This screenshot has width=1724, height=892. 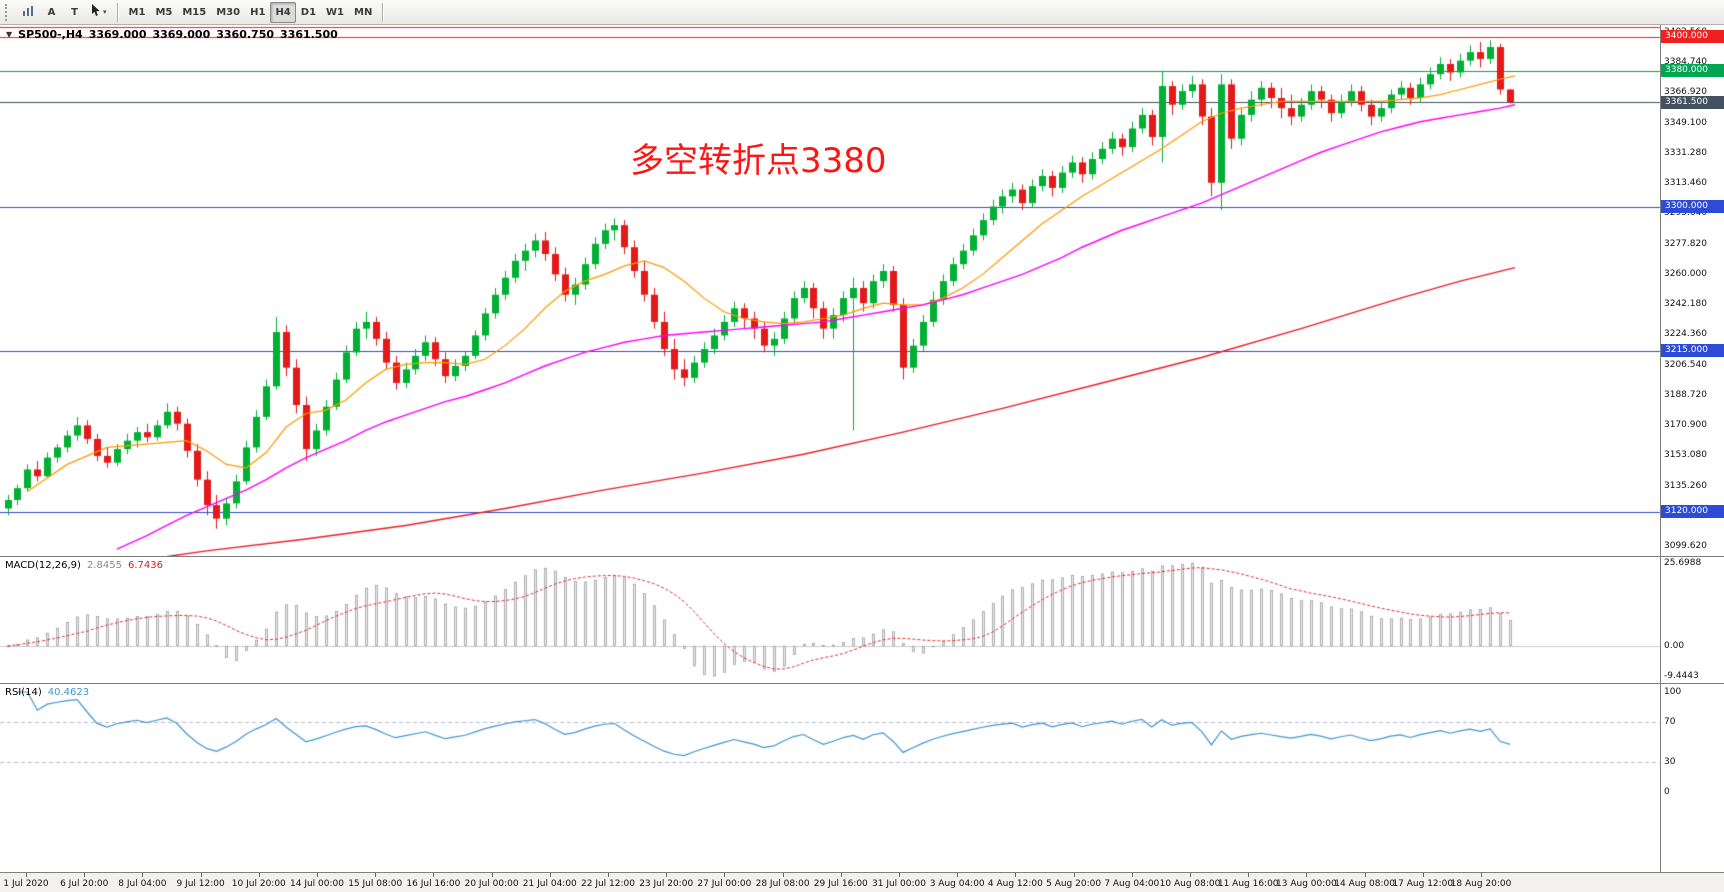 I want to click on price-level-badge: 3300.000, so click(x=1692, y=207).